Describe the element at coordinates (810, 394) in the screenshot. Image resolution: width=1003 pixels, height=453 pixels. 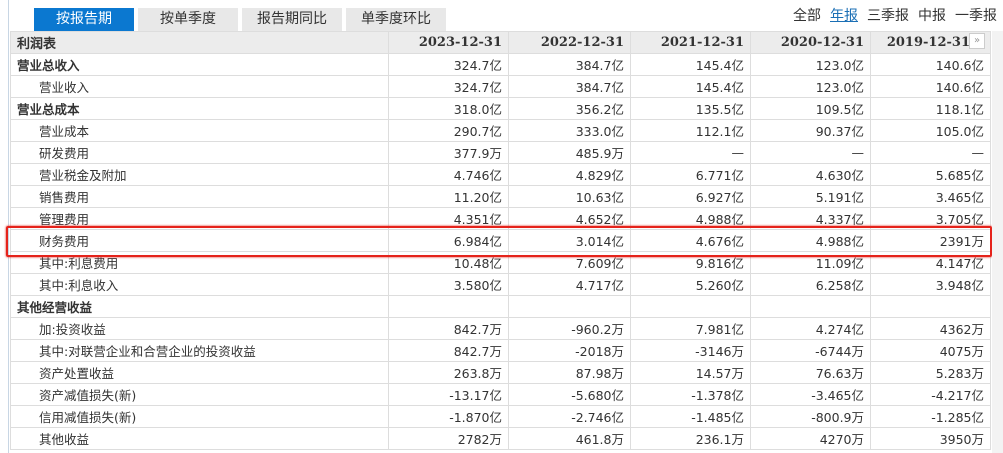
I see `cell-value: -3.465亿` at that location.